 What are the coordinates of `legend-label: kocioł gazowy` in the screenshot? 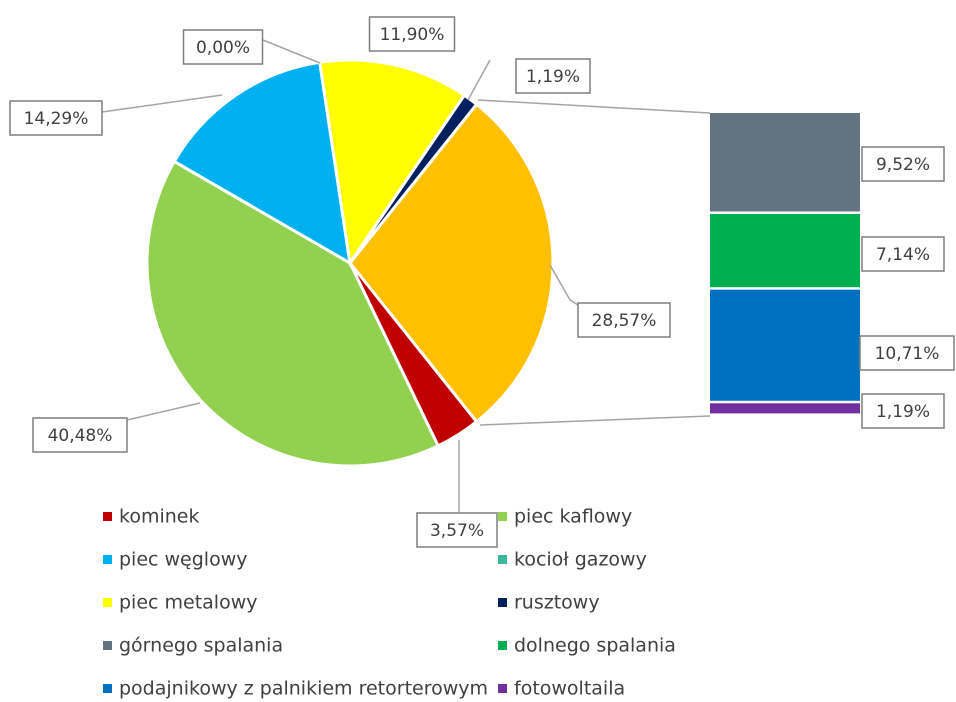 It's located at (580, 560).